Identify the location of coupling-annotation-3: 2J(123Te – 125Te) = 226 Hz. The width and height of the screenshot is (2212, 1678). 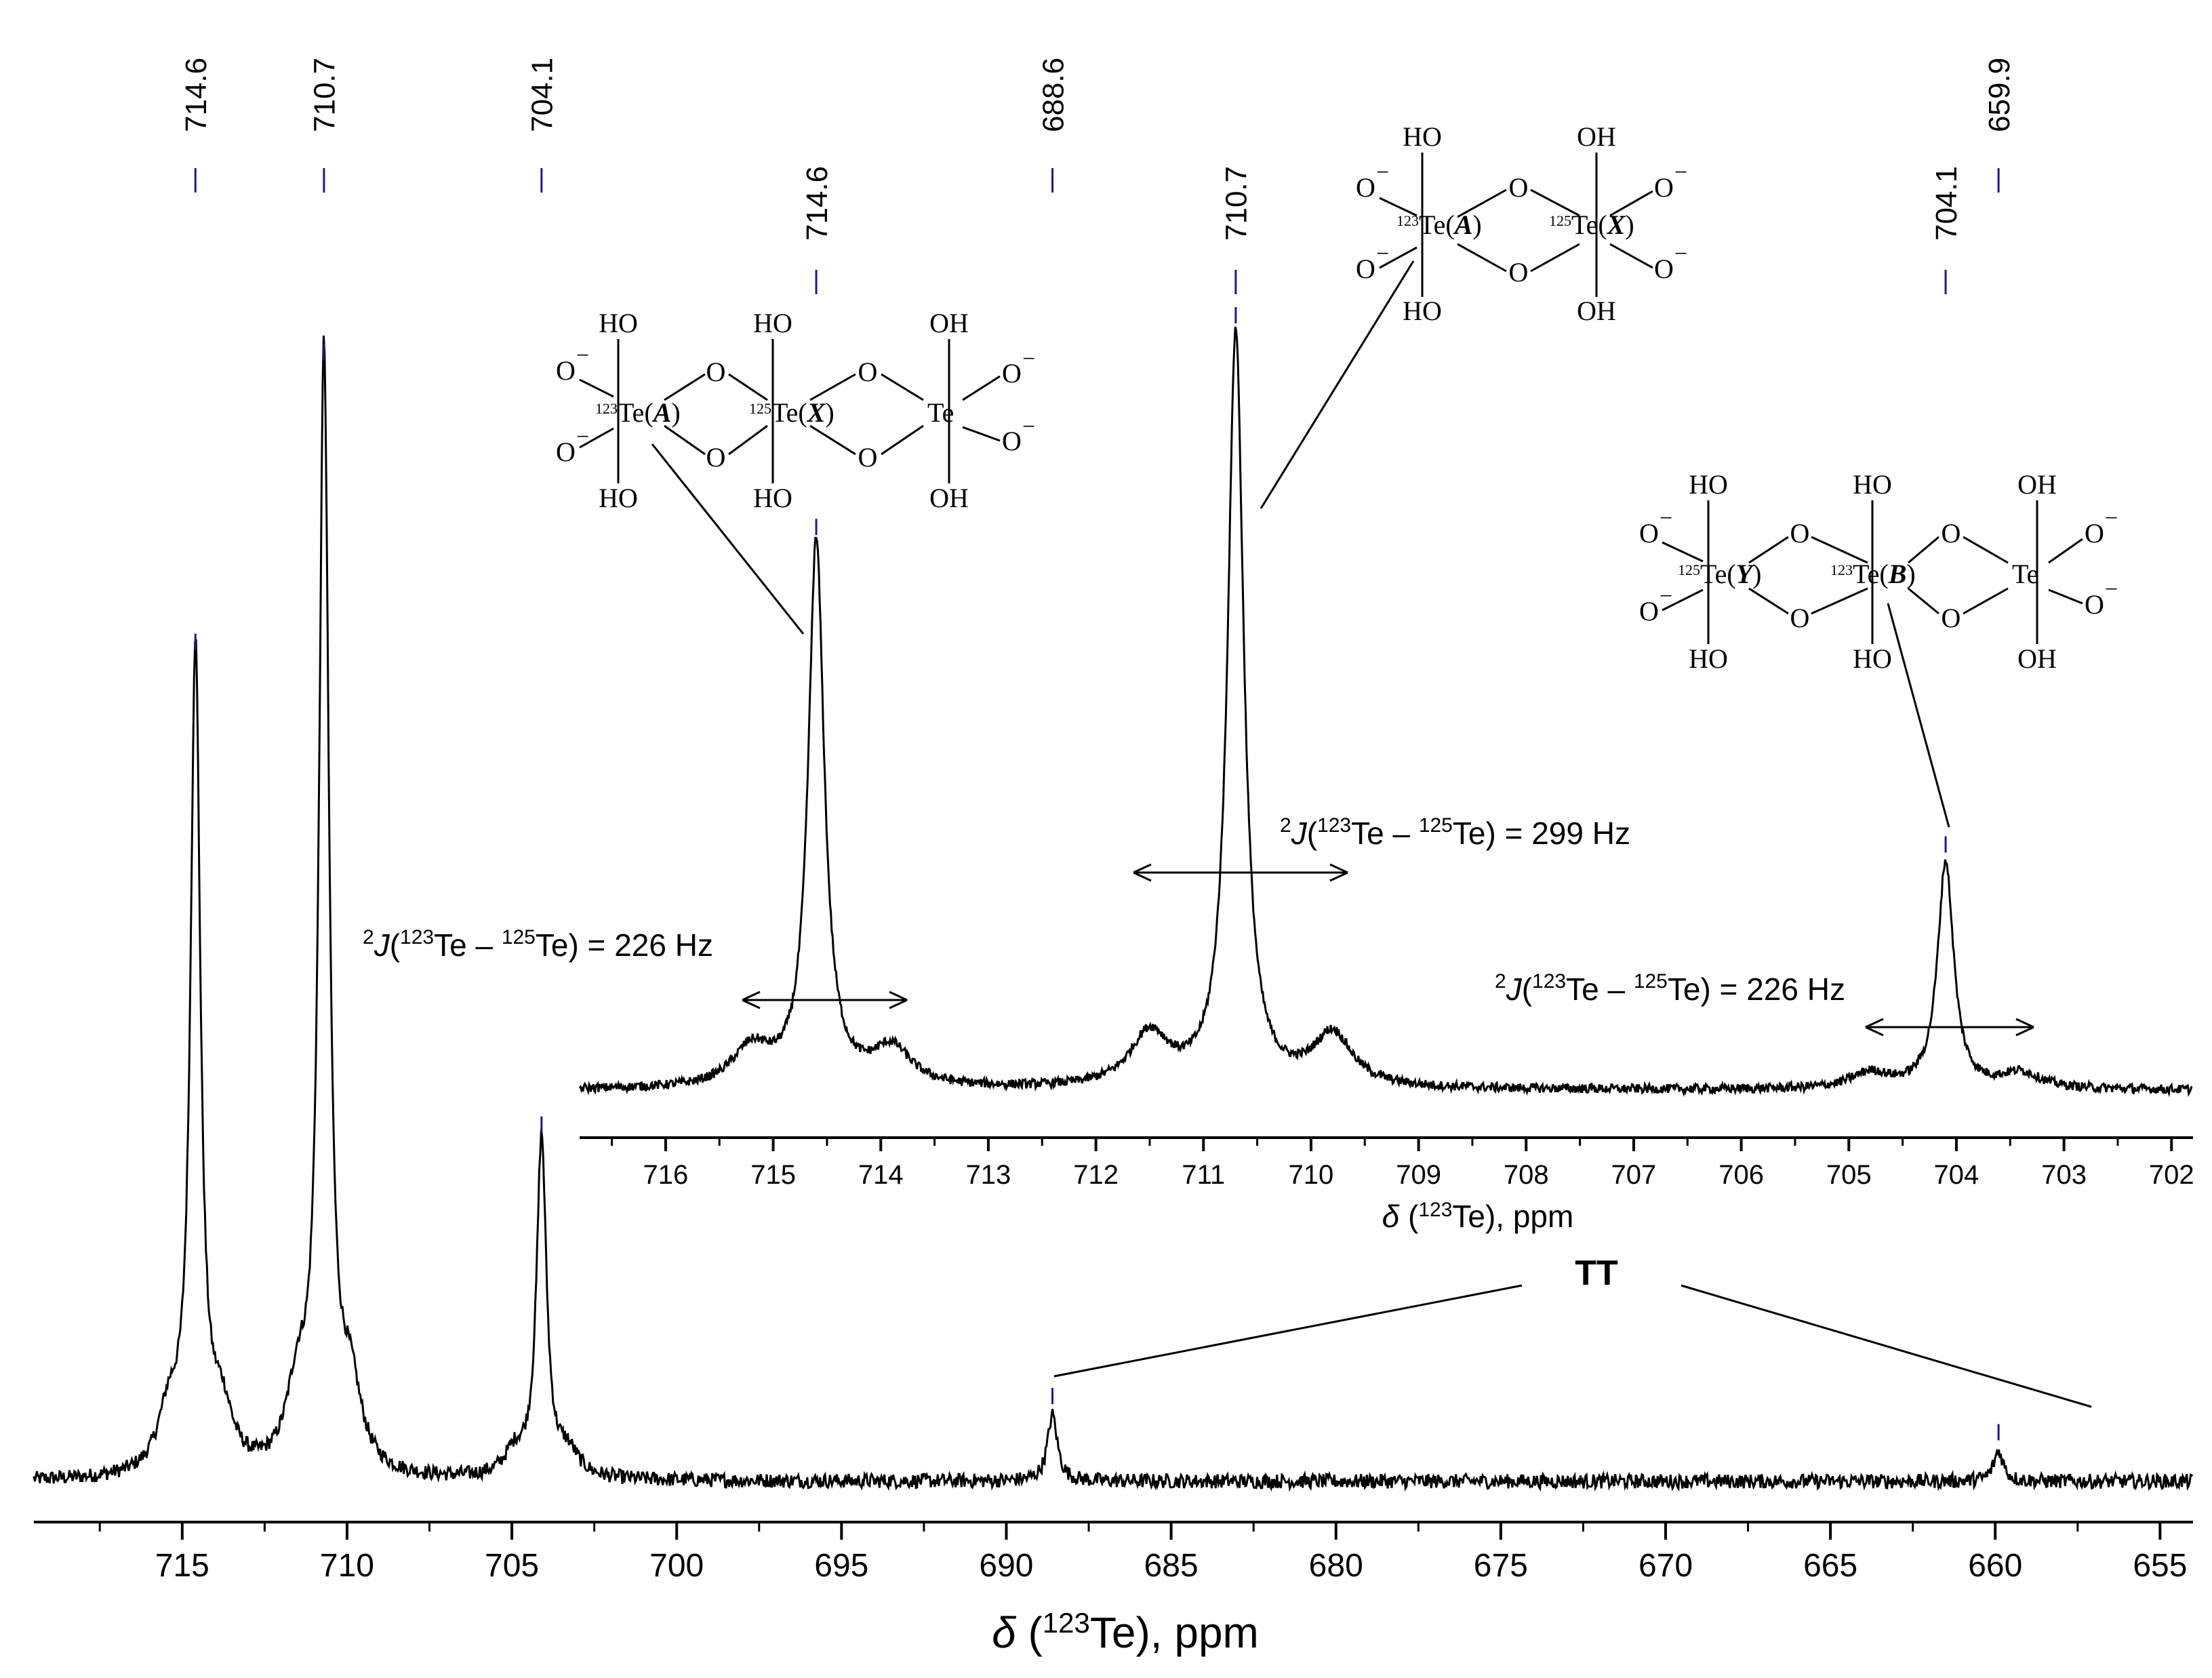
(1764, 1003).